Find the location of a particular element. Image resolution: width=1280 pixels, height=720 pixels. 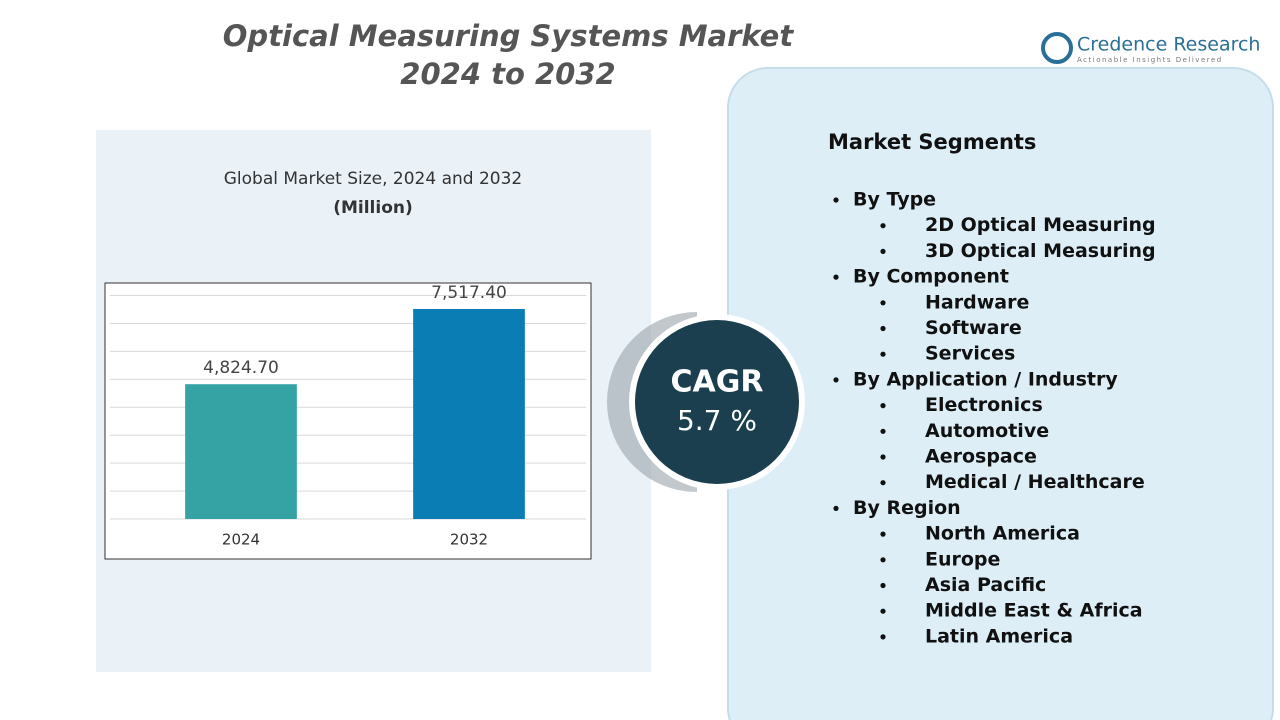

segment-item: Software is located at coordinates (973, 328).